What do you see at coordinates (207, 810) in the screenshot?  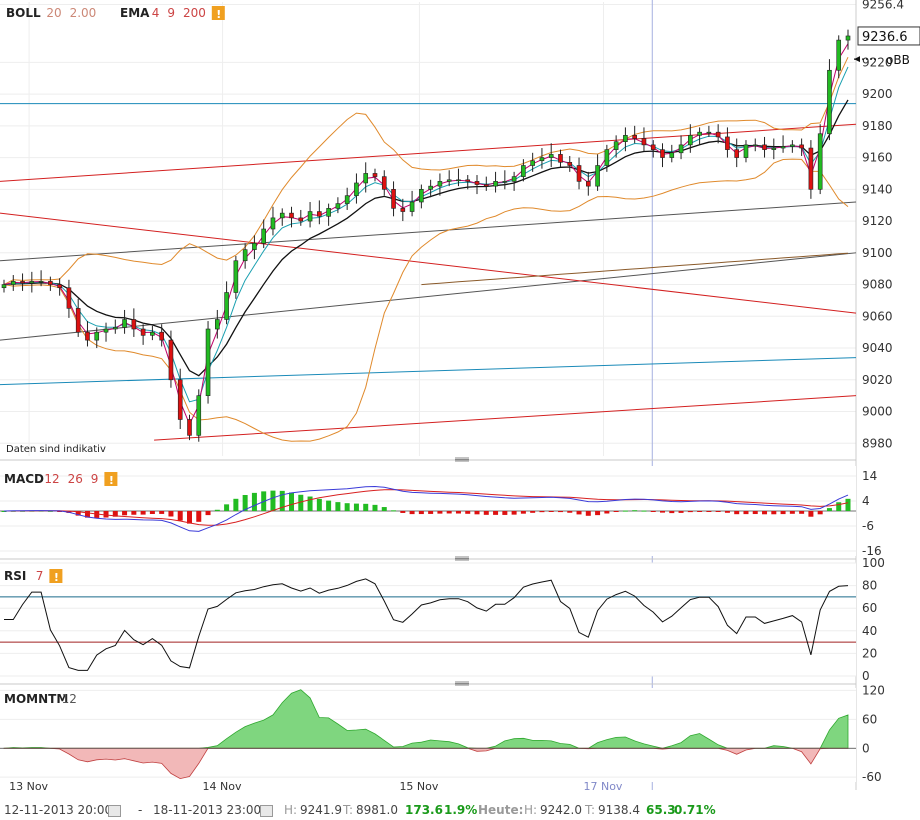 I see `range-end: 18-11-2013 23:00` at bounding box center [207, 810].